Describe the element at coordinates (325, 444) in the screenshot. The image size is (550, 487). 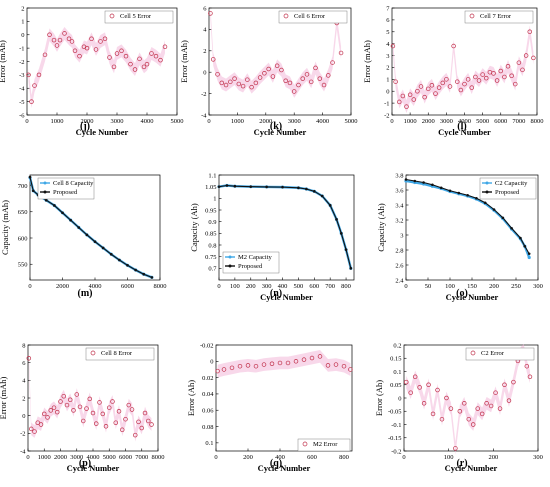
I see `legend-label: M2 Error` at that location.